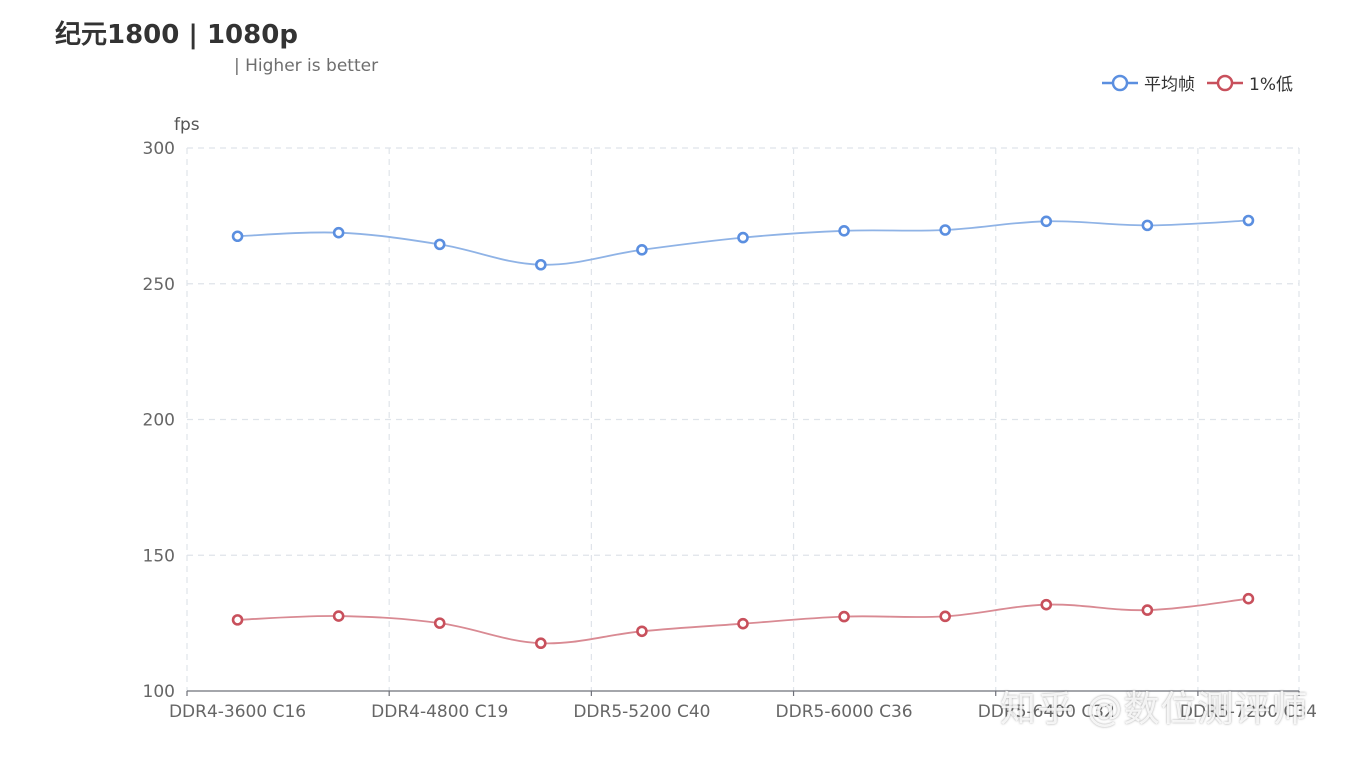 Image resolution: width=1371 pixels, height=760 pixels. Describe the element at coordinates (159, 149) in the screenshot. I see `y-tick-label: 300` at that location.